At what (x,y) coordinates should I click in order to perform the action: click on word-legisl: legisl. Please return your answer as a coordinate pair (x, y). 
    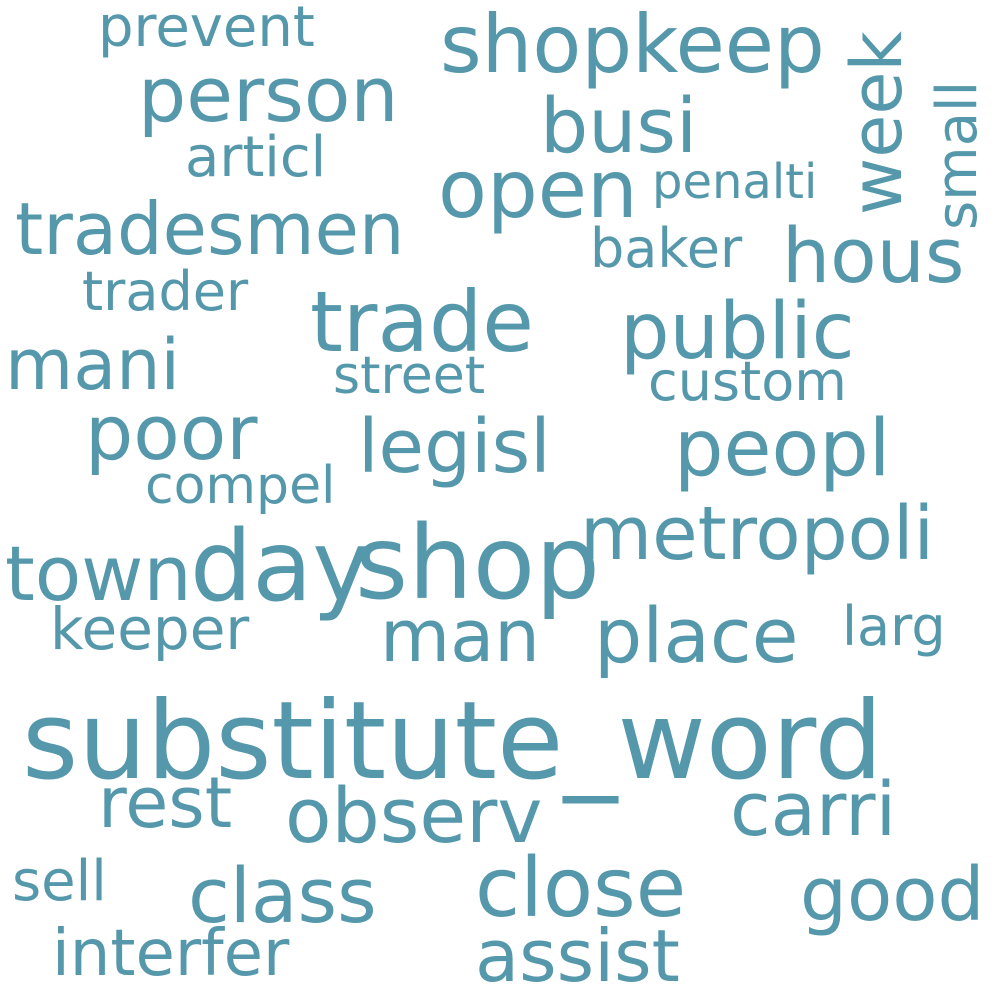
    Looking at the image, I should click on (454, 447).